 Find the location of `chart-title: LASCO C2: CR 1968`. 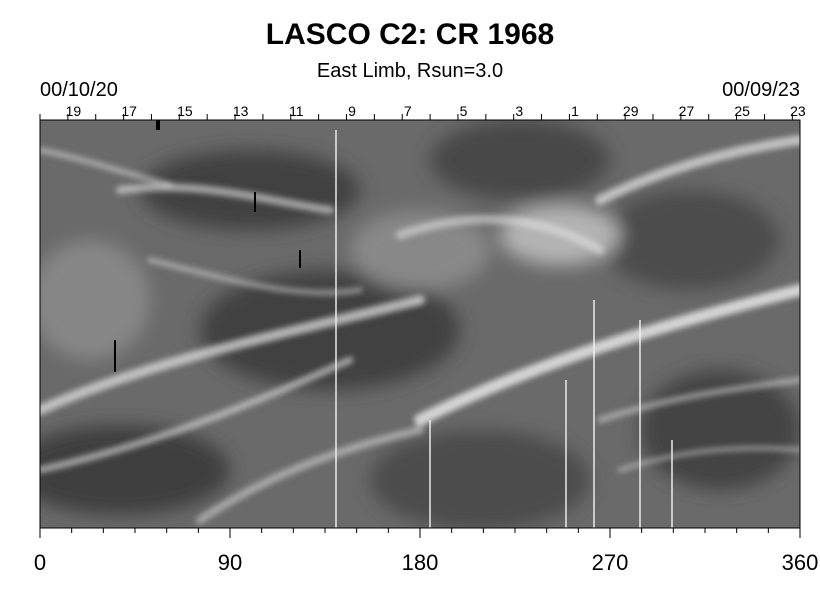

chart-title: LASCO C2: CR 1968 is located at coordinates (410, 34).